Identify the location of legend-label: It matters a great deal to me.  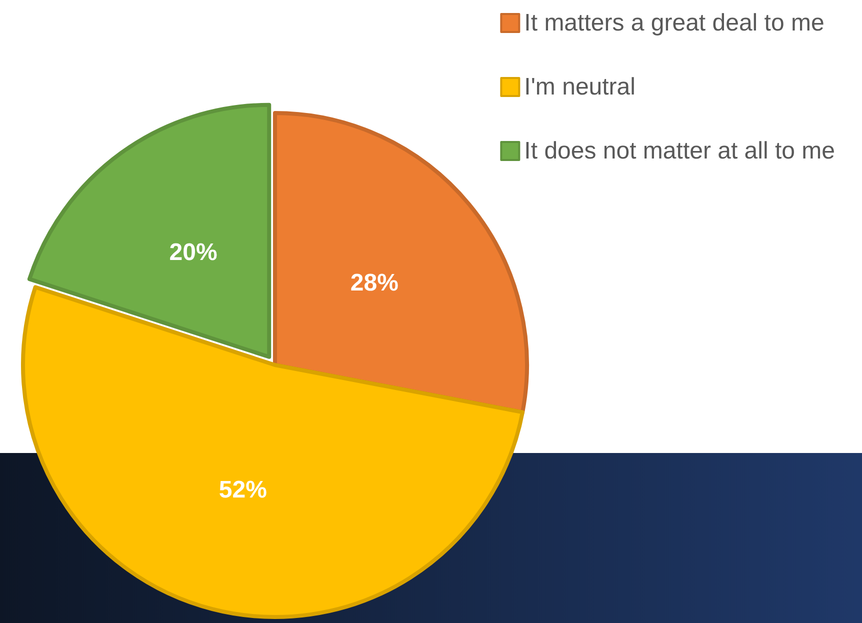
(674, 23).